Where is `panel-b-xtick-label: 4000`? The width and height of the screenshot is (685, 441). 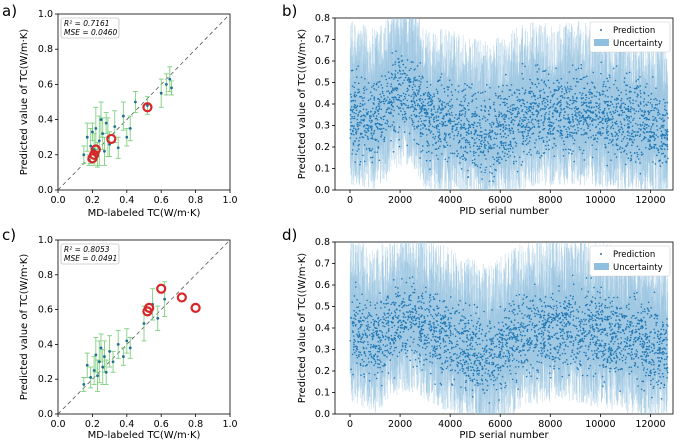
panel-b-xtick-label: 4000 is located at coordinates (450, 200).